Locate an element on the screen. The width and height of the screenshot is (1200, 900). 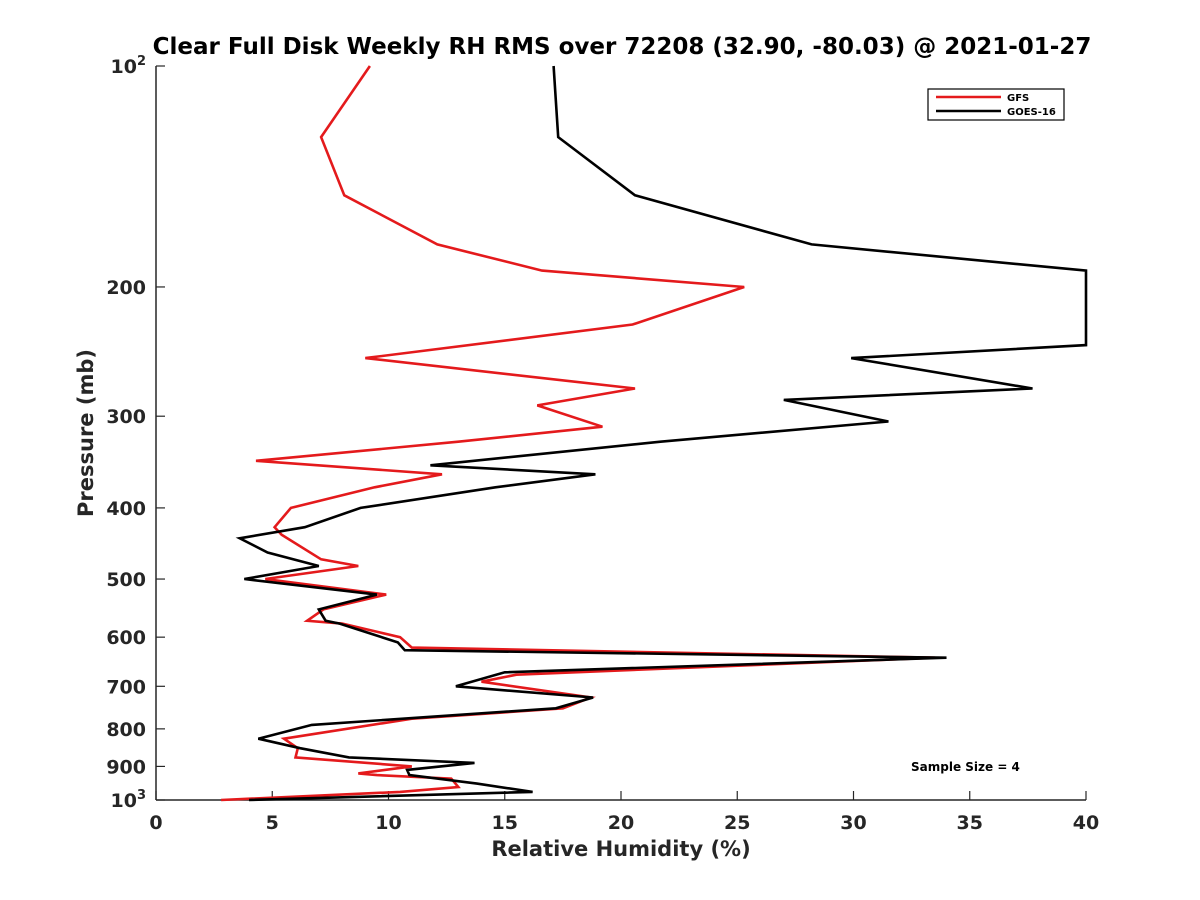
x-tick-label: 5 is located at coordinates (272, 823).